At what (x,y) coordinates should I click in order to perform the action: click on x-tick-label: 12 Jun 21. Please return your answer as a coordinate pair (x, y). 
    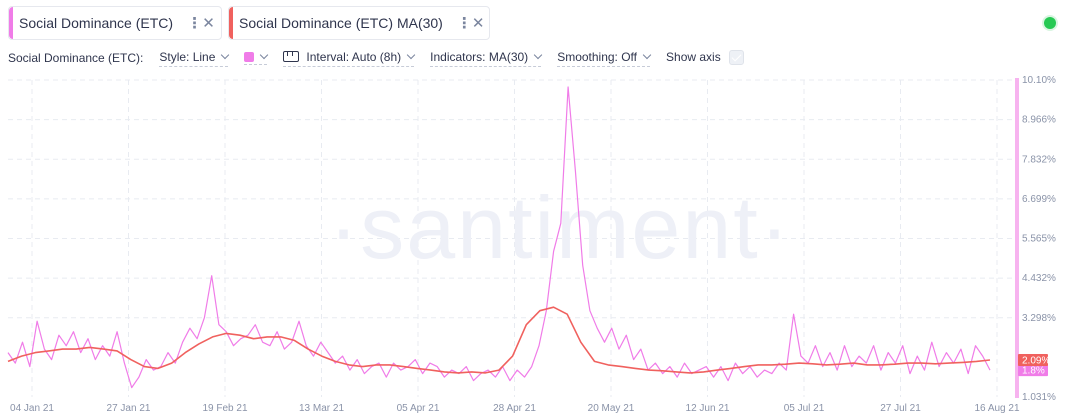
    Looking at the image, I should click on (708, 408).